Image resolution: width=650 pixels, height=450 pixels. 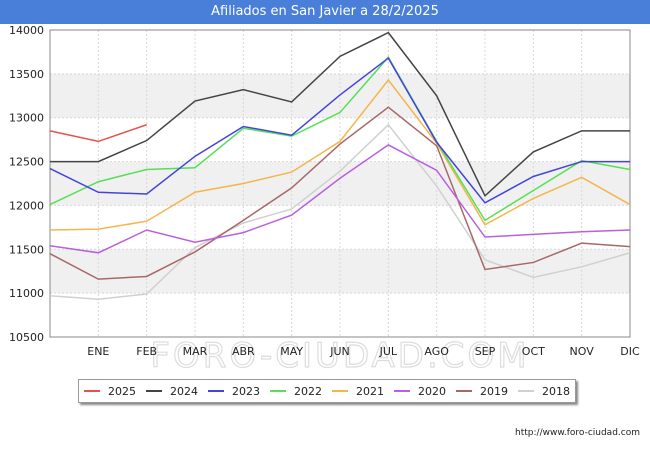 What do you see at coordinates (26, 205) in the screenshot?
I see `y-tick-label: 12000` at bounding box center [26, 205].